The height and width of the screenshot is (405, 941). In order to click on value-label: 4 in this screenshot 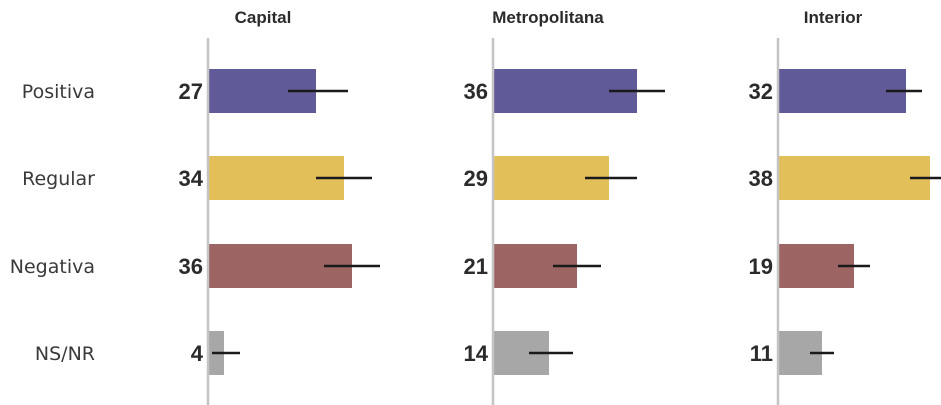, I will do `click(197, 353)`.